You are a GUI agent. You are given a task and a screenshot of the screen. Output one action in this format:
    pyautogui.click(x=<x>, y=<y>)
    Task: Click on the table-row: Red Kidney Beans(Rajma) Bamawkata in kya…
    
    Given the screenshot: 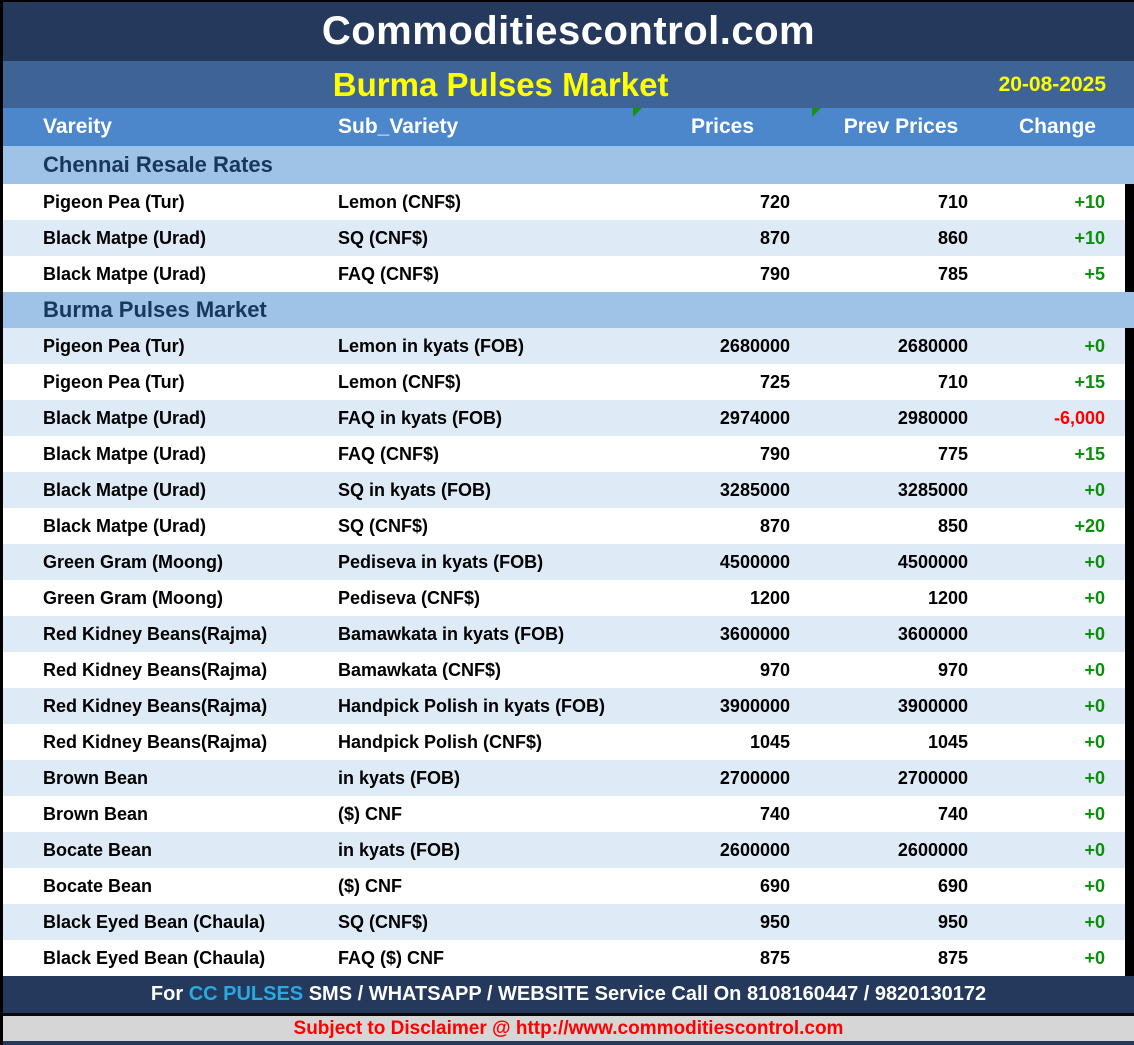 What is the action you would take?
    pyautogui.click(x=568, y=634)
    